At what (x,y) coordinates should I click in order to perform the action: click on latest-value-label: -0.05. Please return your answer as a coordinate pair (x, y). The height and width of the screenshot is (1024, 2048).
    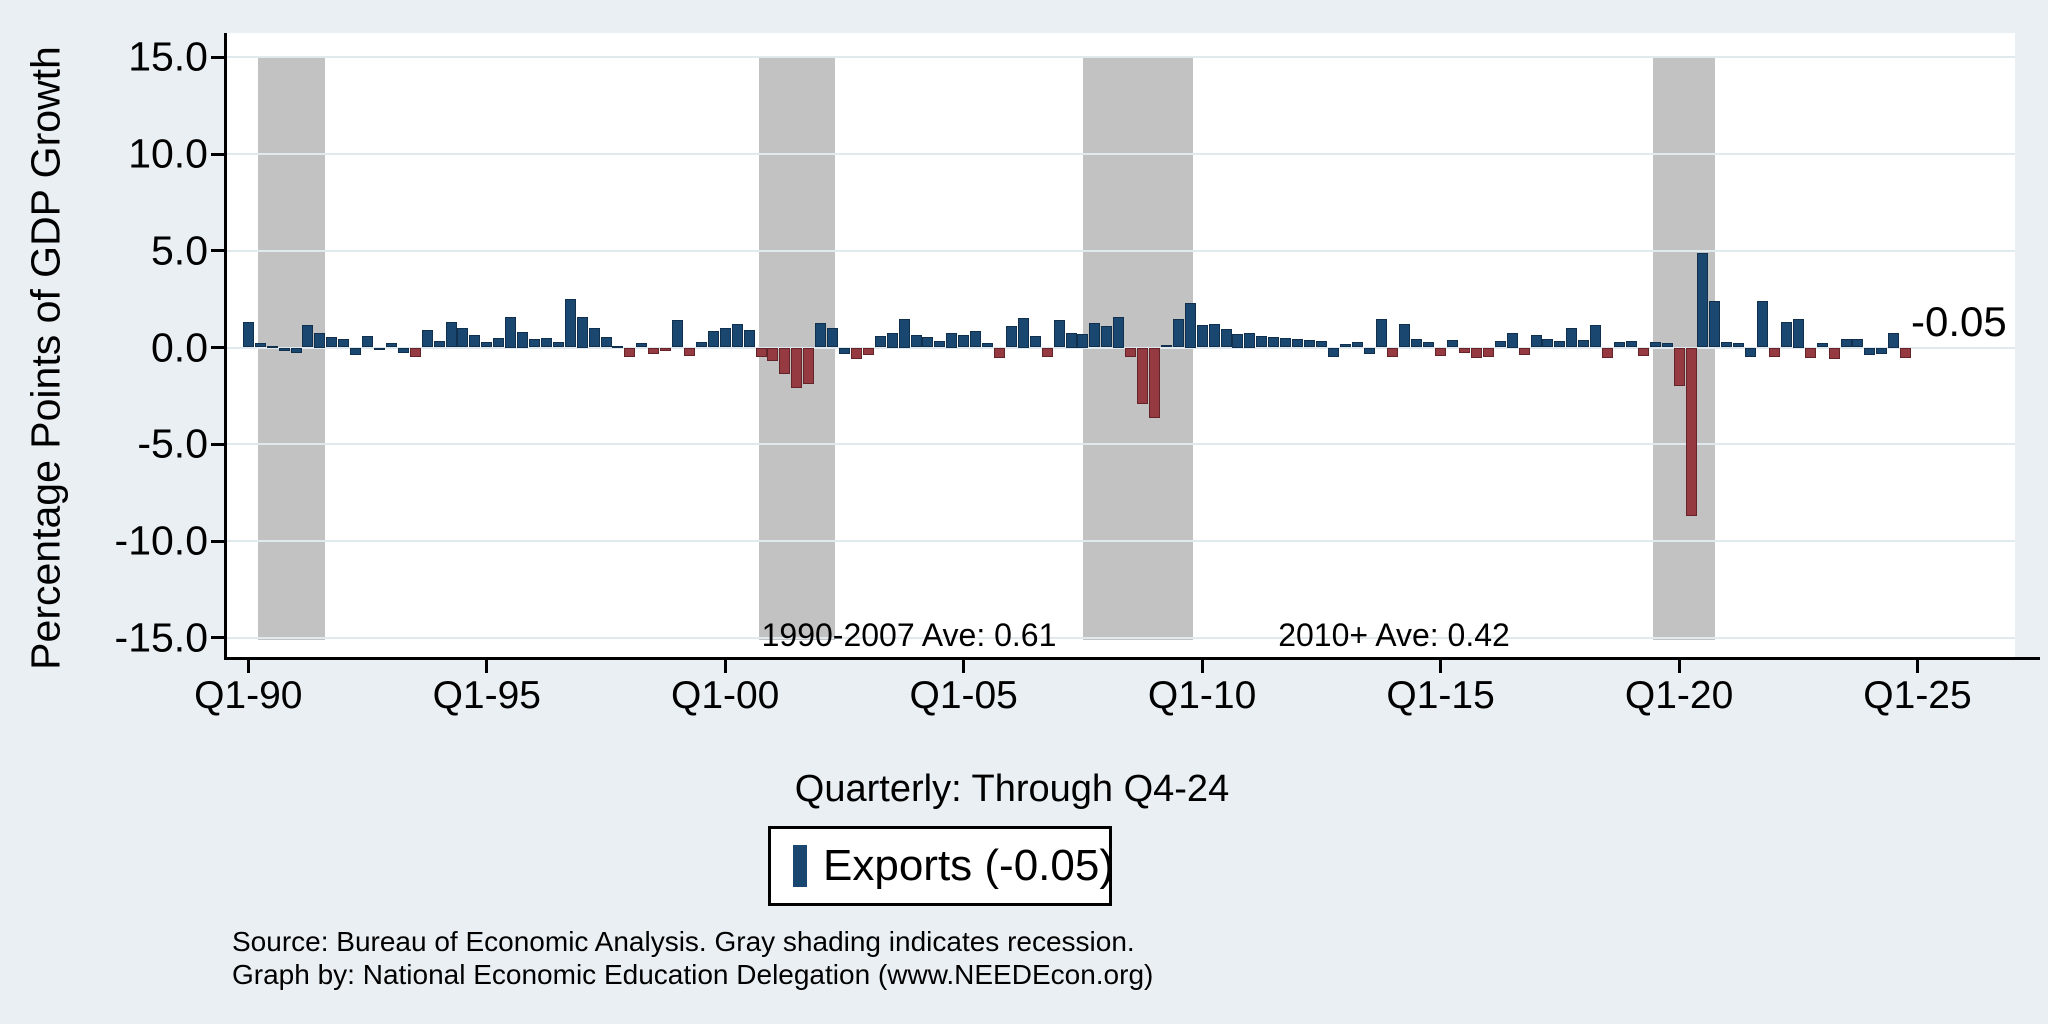
    Looking at the image, I should click on (1959, 321).